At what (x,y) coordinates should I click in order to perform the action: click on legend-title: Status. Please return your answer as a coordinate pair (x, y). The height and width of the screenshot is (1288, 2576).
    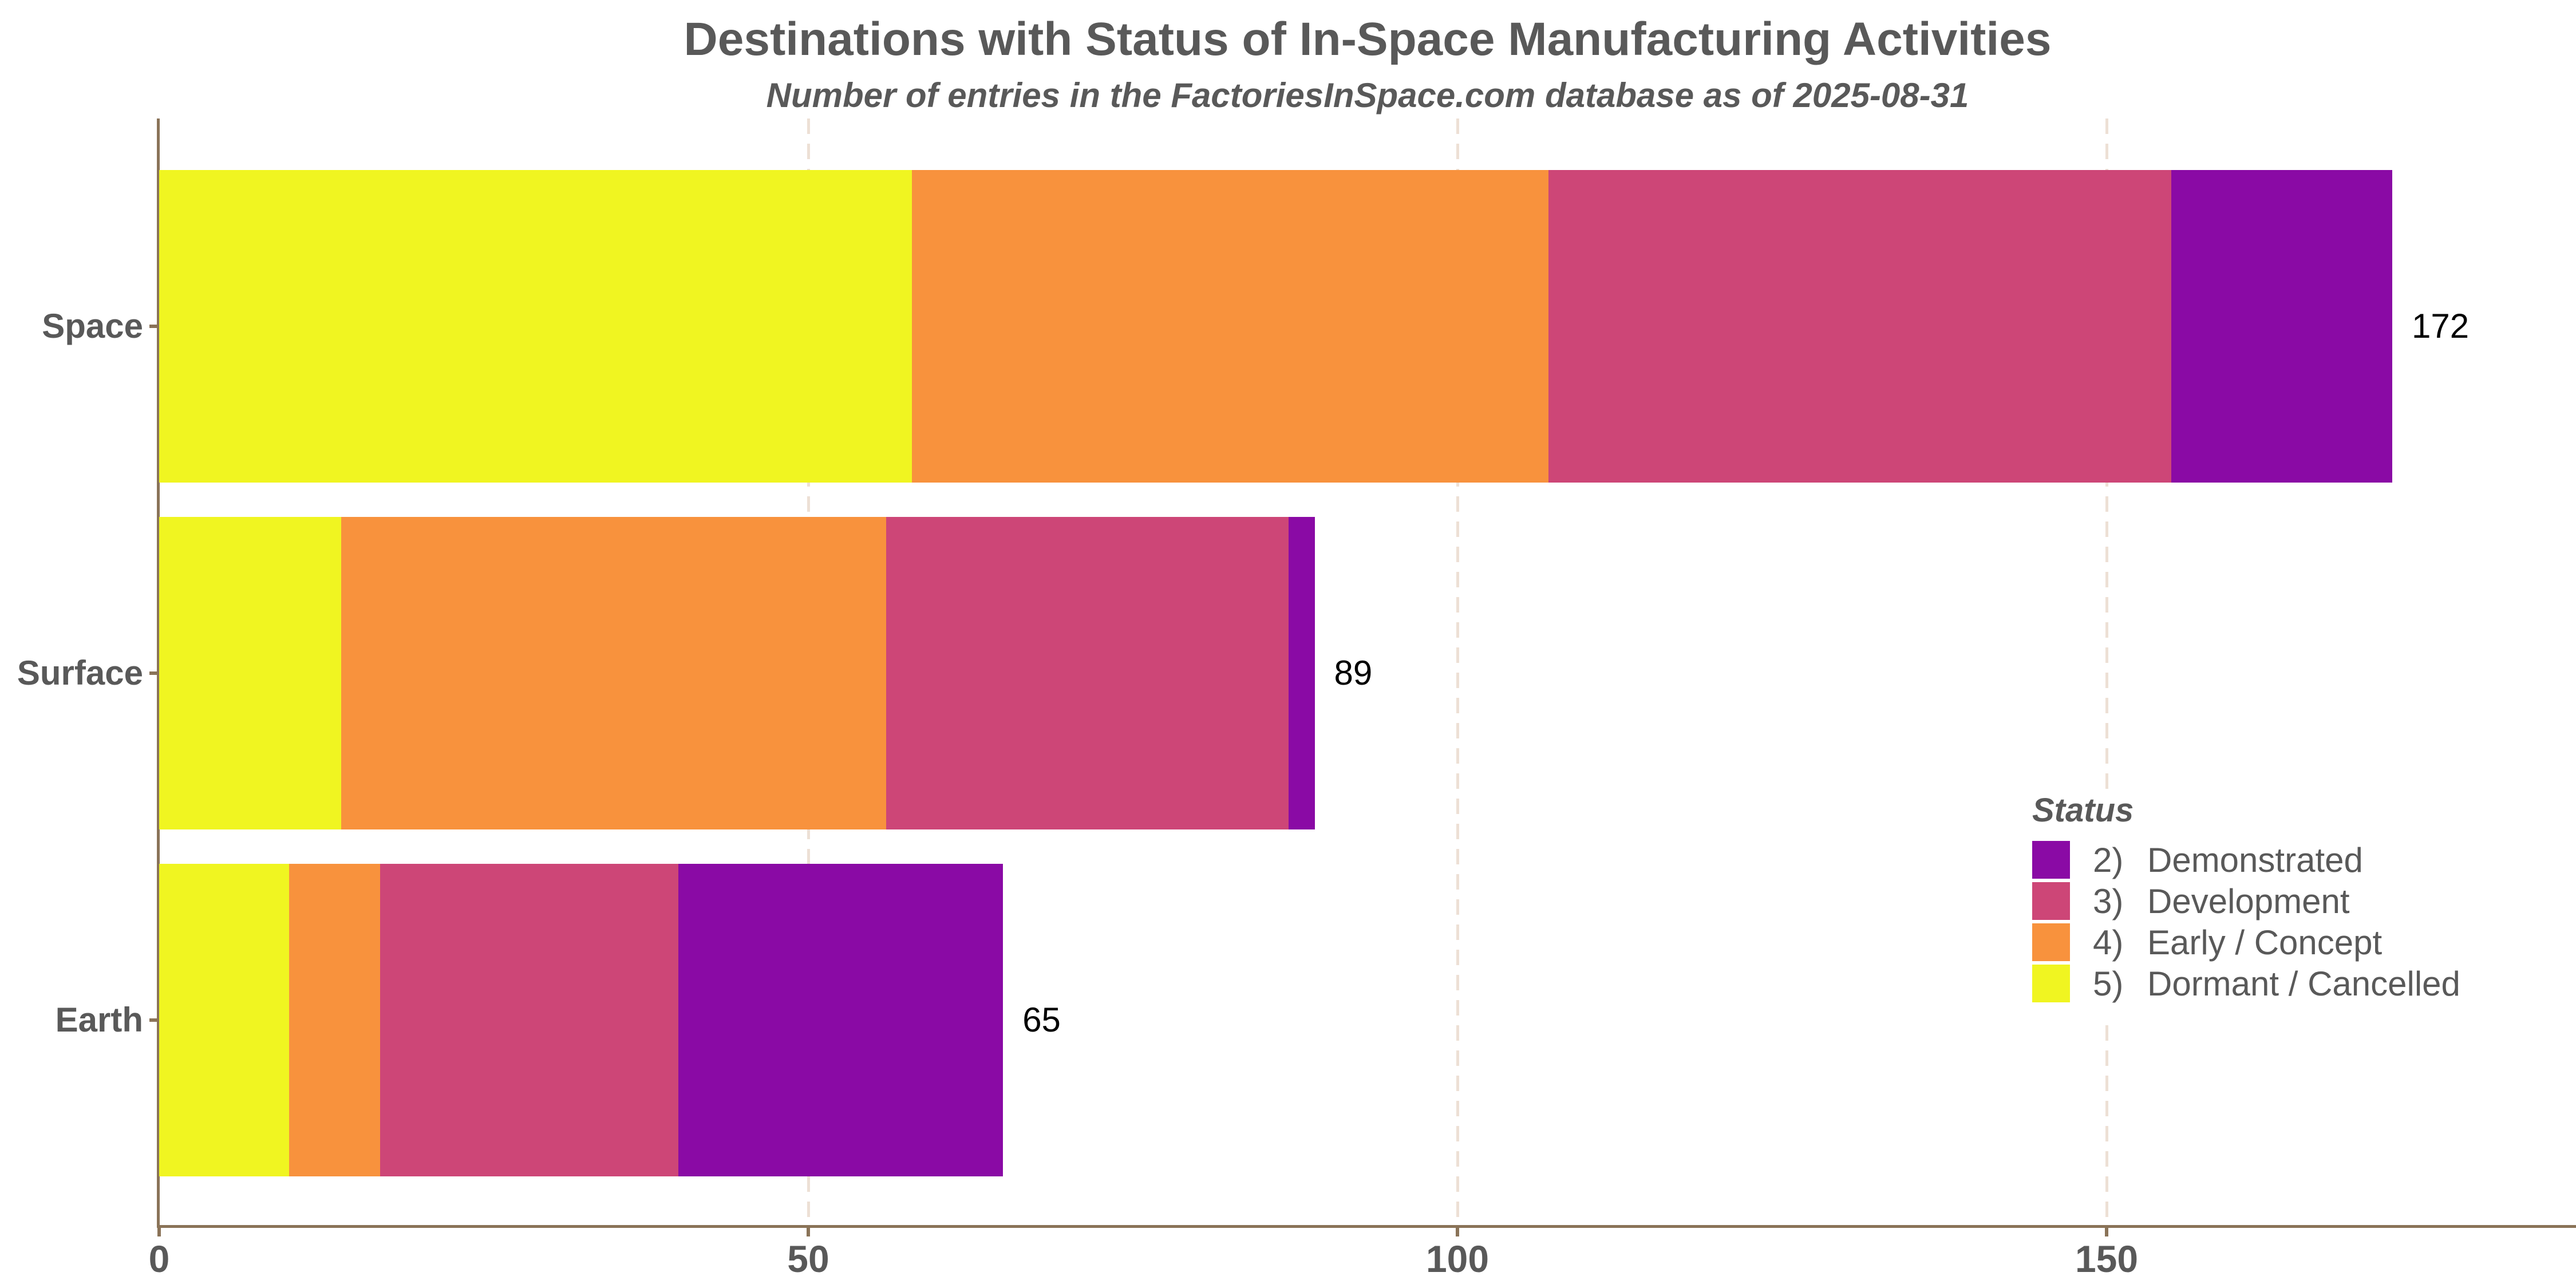
    Looking at the image, I should click on (2083, 810).